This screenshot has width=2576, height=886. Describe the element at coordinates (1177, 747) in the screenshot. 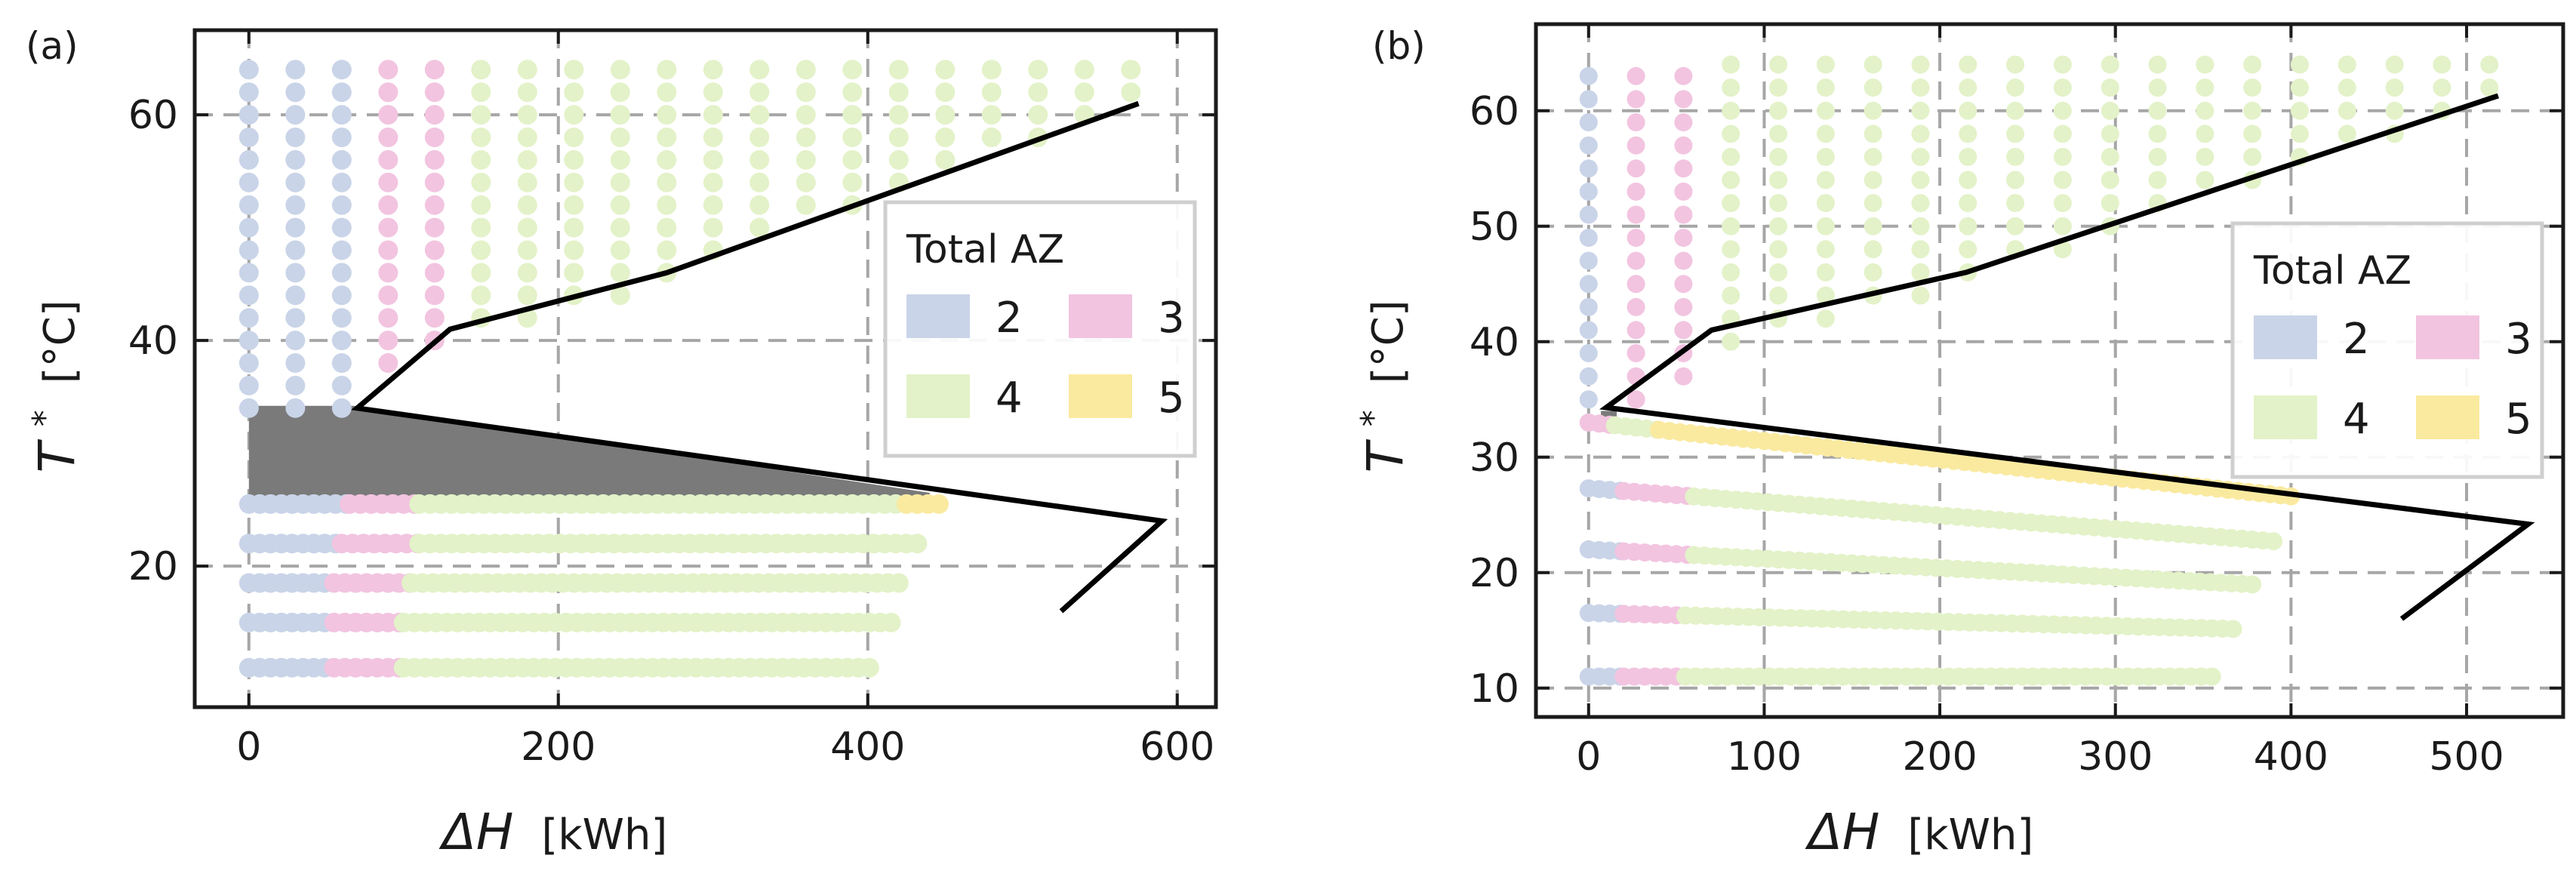

I see `x-tick-label: 600` at that location.